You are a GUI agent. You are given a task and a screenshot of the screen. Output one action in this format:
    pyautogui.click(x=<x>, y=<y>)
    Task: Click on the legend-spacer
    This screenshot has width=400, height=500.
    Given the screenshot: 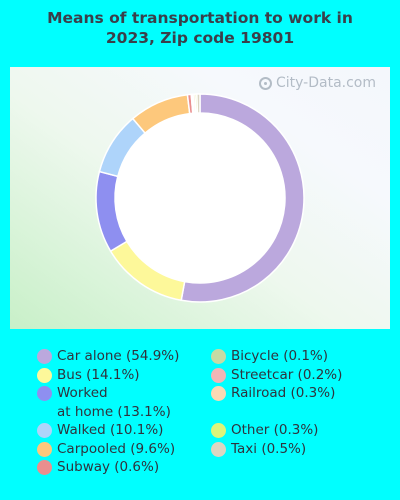 What is the action you would take?
    pyautogui.click(x=276, y=412)
    